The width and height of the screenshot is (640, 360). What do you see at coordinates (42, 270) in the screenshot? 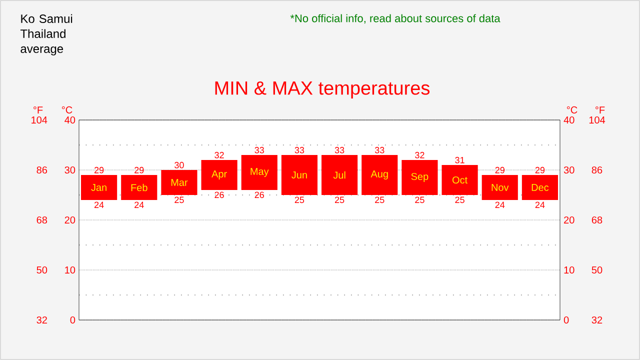
I see `y3-tick-label: 50` at bounding box center [42, 270].